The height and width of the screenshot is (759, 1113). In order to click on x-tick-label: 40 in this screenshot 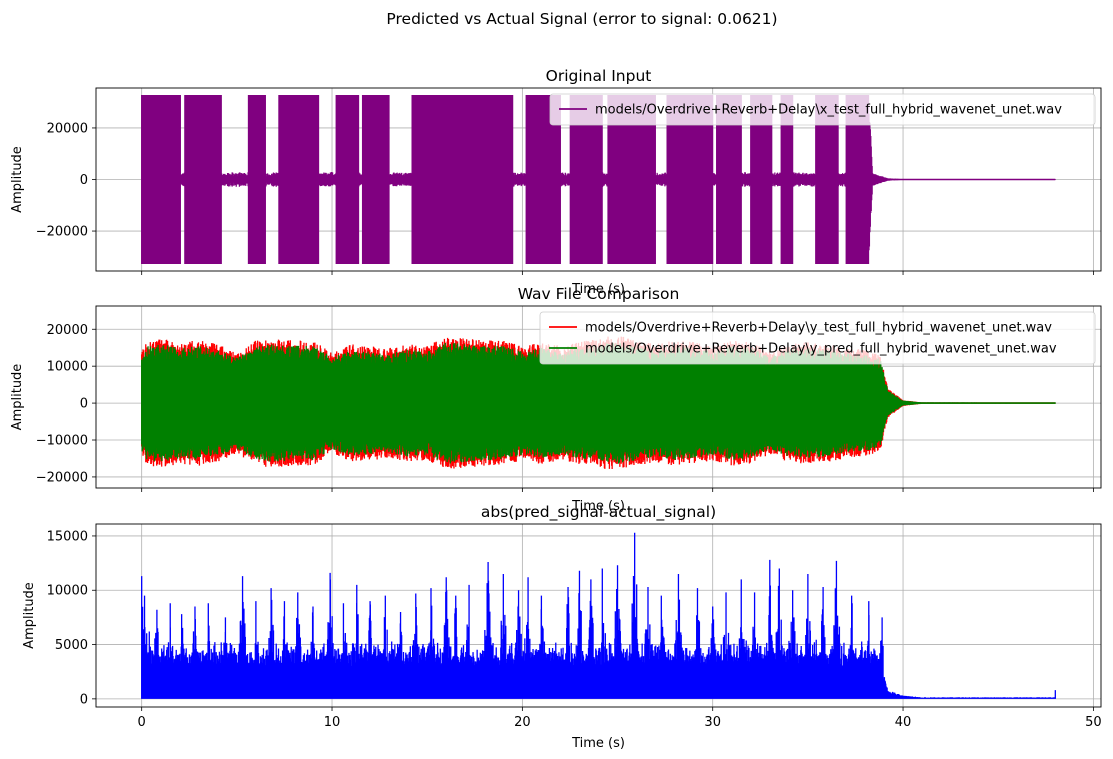, I will do `click(903, 722)`.